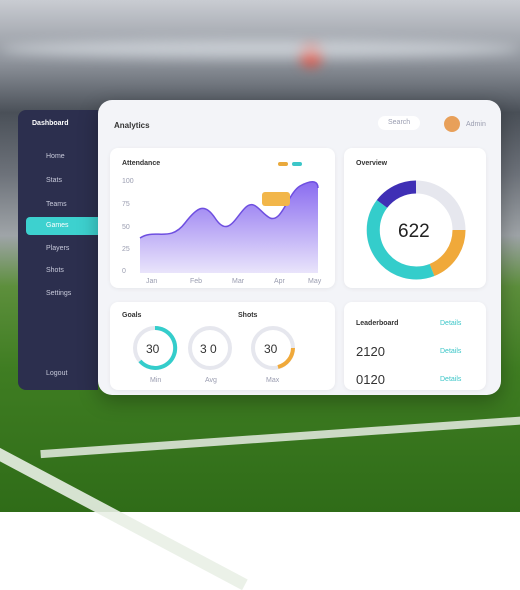 This screenshot has width=520, height=590. Describe the element at coordinates (452, 124) in the screenshot. I see `avatar` at that location.